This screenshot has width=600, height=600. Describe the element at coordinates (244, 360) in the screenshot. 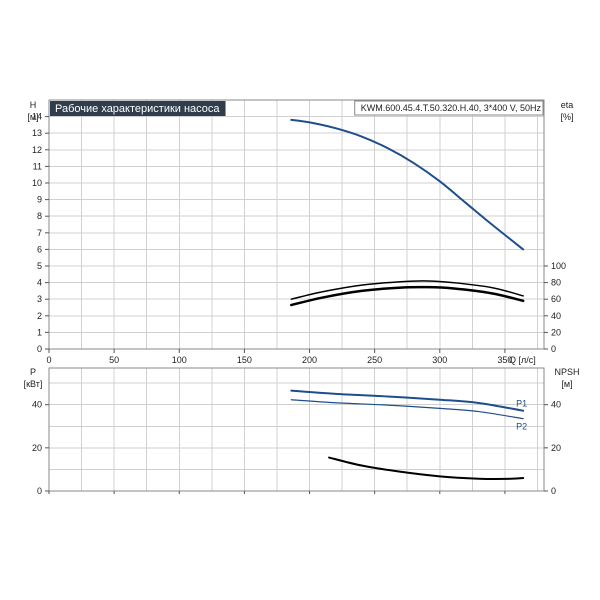

I see `x-tick-label: 150` at that location.